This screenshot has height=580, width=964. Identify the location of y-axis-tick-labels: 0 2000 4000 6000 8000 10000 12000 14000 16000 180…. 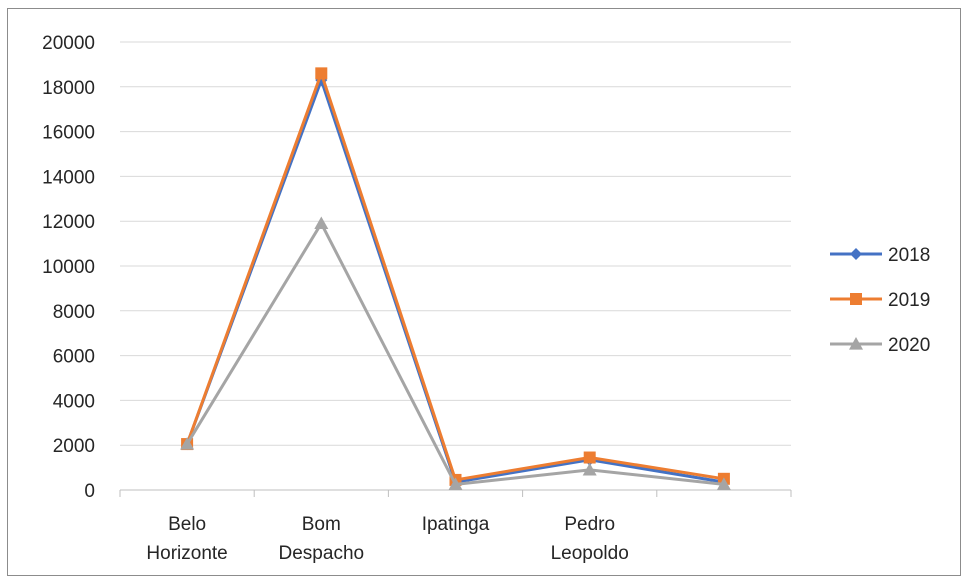
(68, 267).